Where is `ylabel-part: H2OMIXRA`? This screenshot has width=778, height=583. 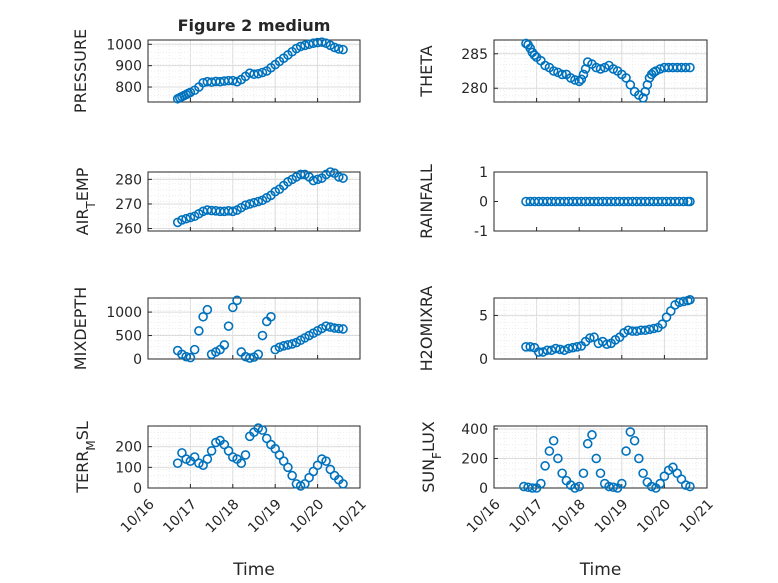 ylabel-part: H2OMIXRA is located at coordinates (426, 329).